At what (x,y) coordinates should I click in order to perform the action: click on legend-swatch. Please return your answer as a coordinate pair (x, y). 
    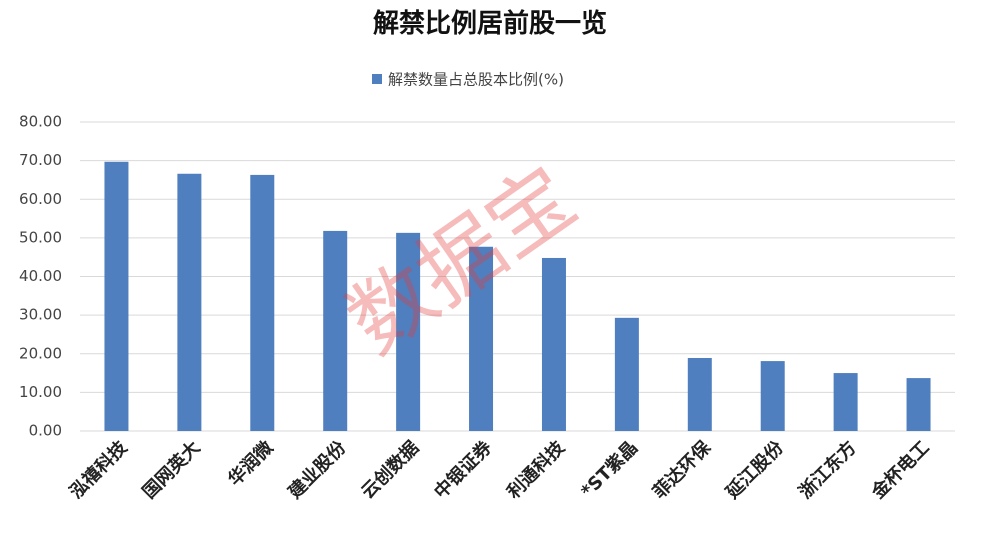
    Looking at the image, I should click on (377, 79).